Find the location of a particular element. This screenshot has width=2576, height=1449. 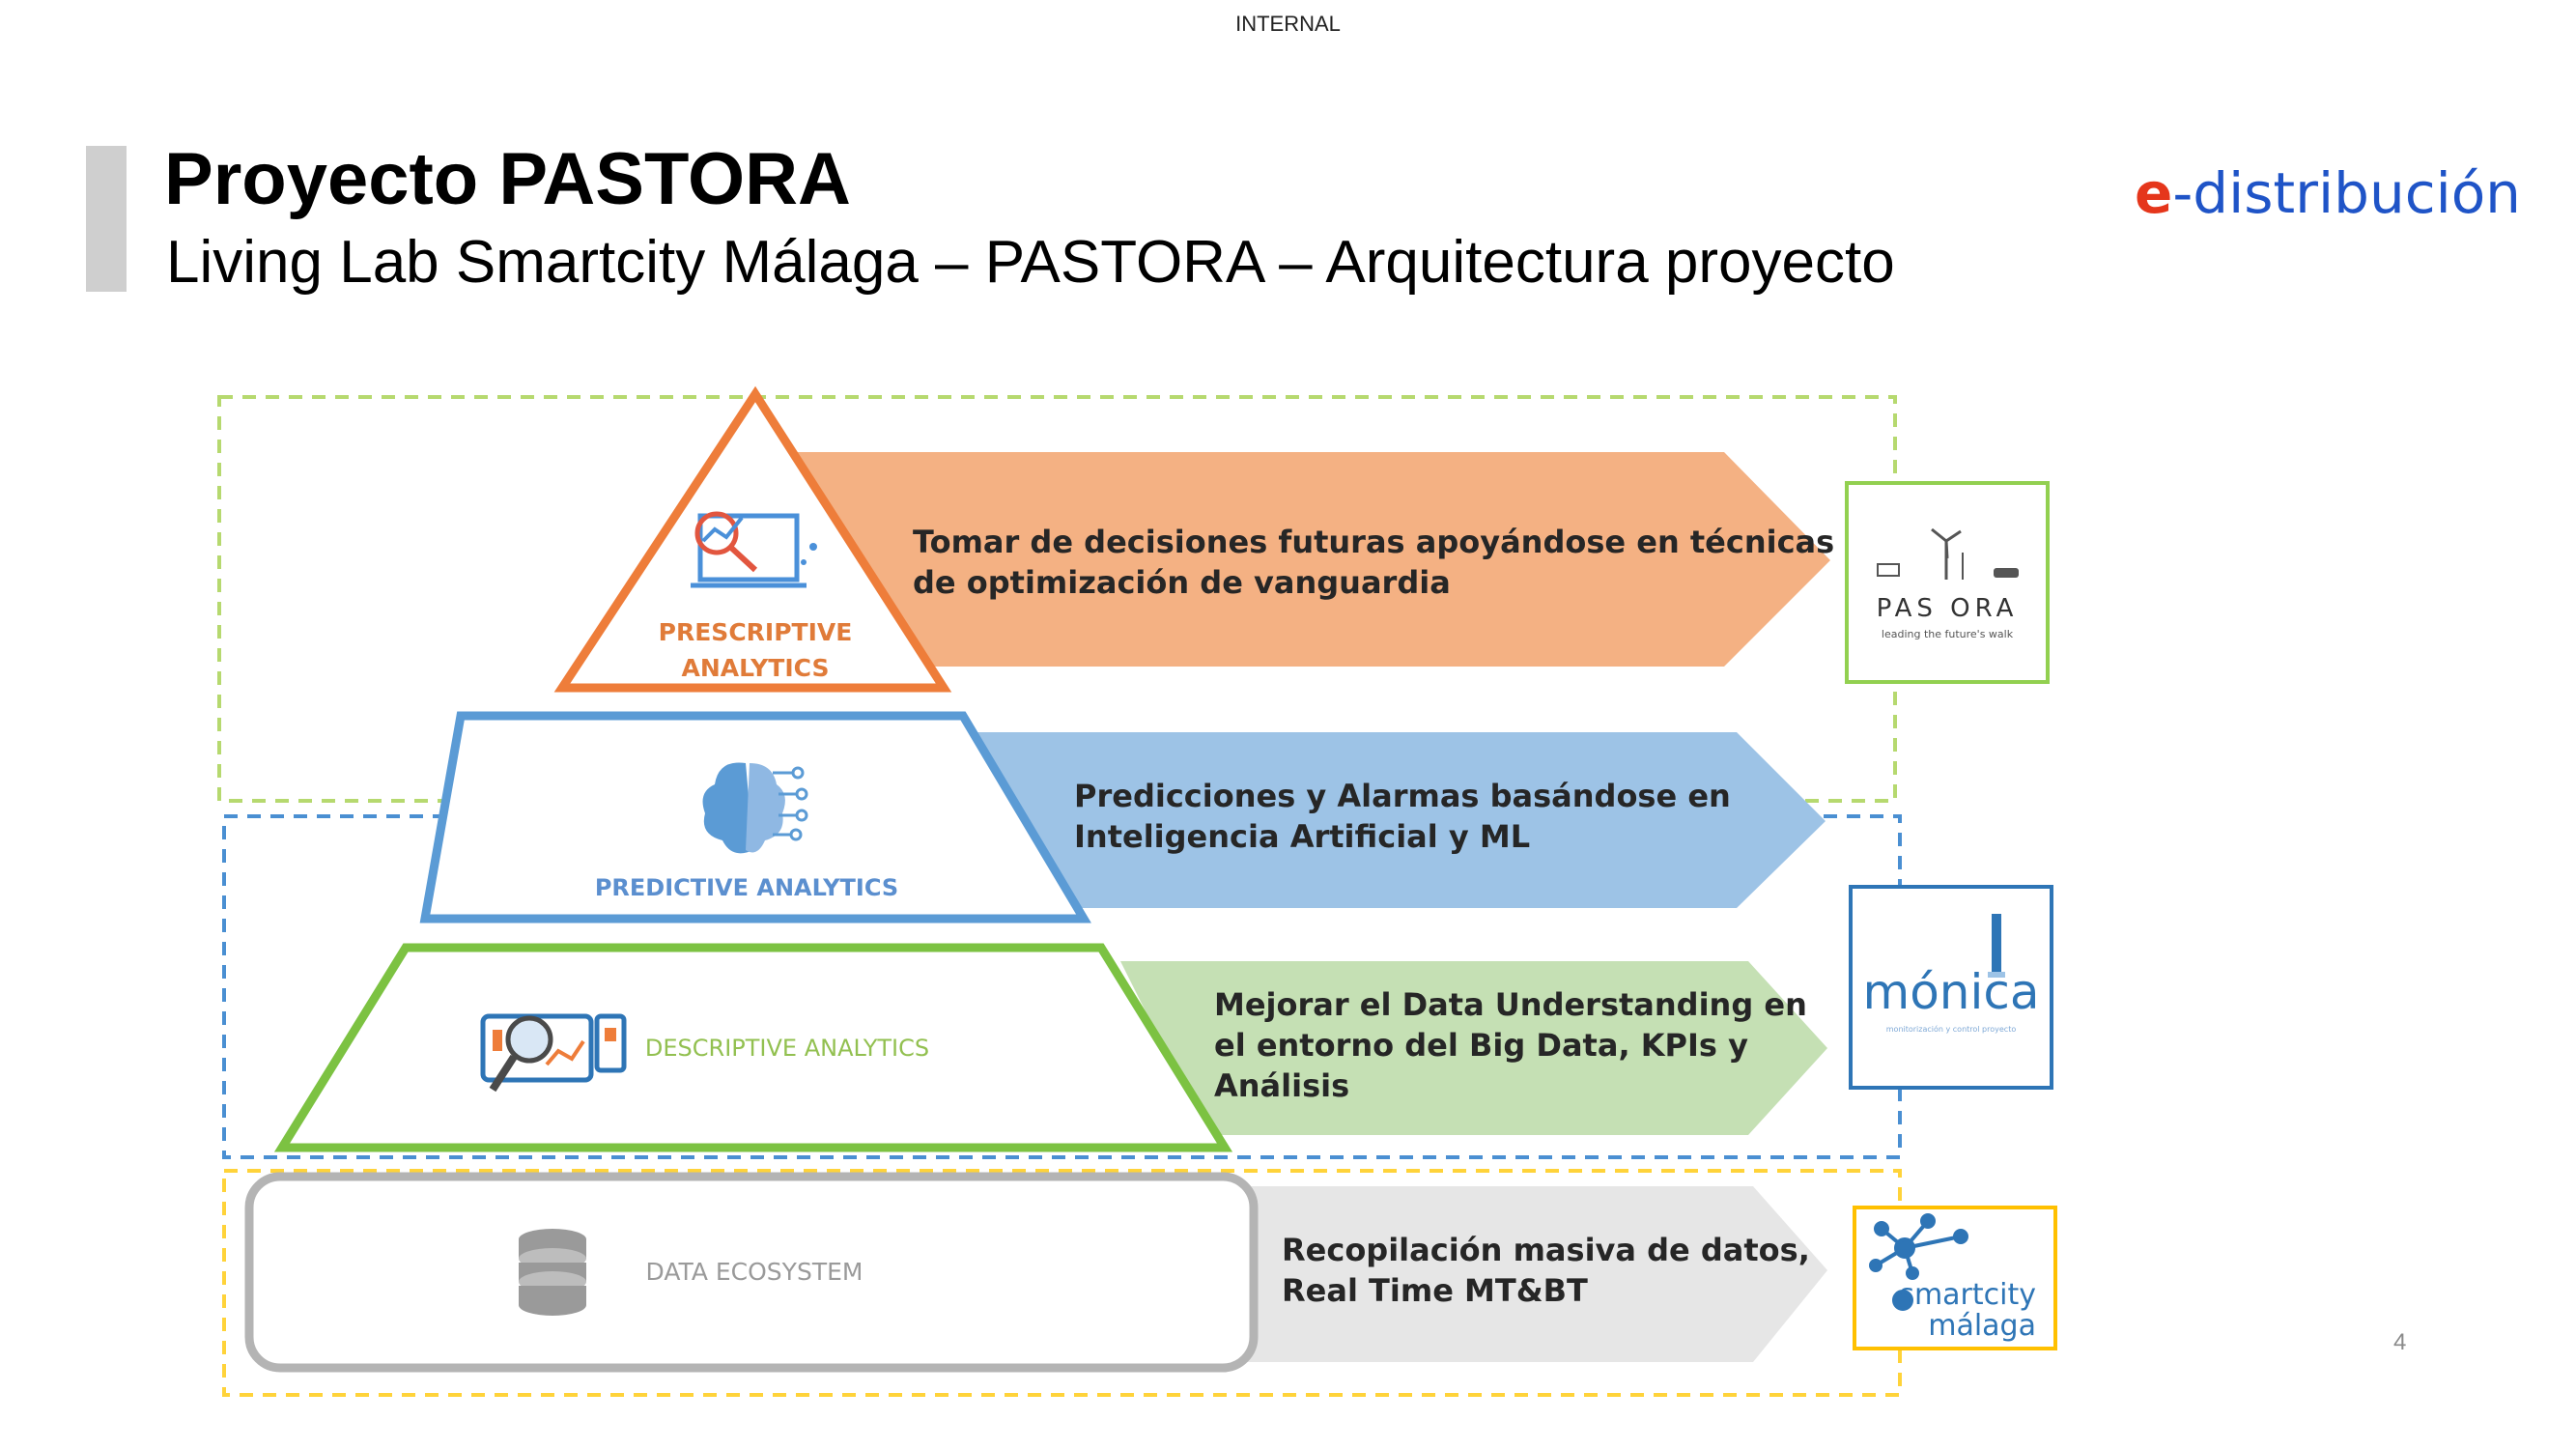

classification-label: INTERNAL is located at coordinates (1288, 24).